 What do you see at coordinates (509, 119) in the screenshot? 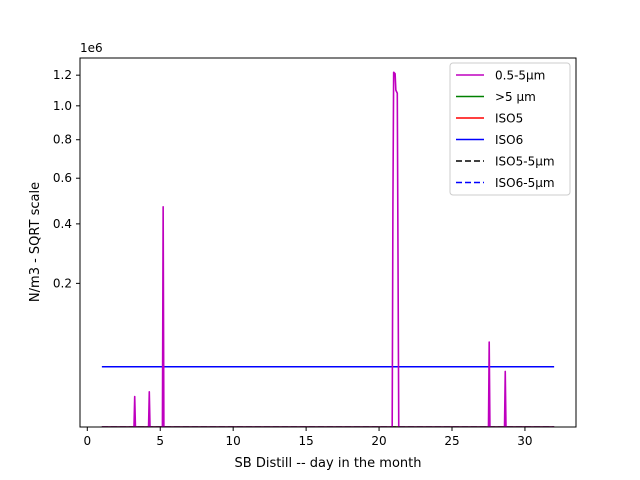
I see `legend-label: ISO5` at bounding box center [509, 119].